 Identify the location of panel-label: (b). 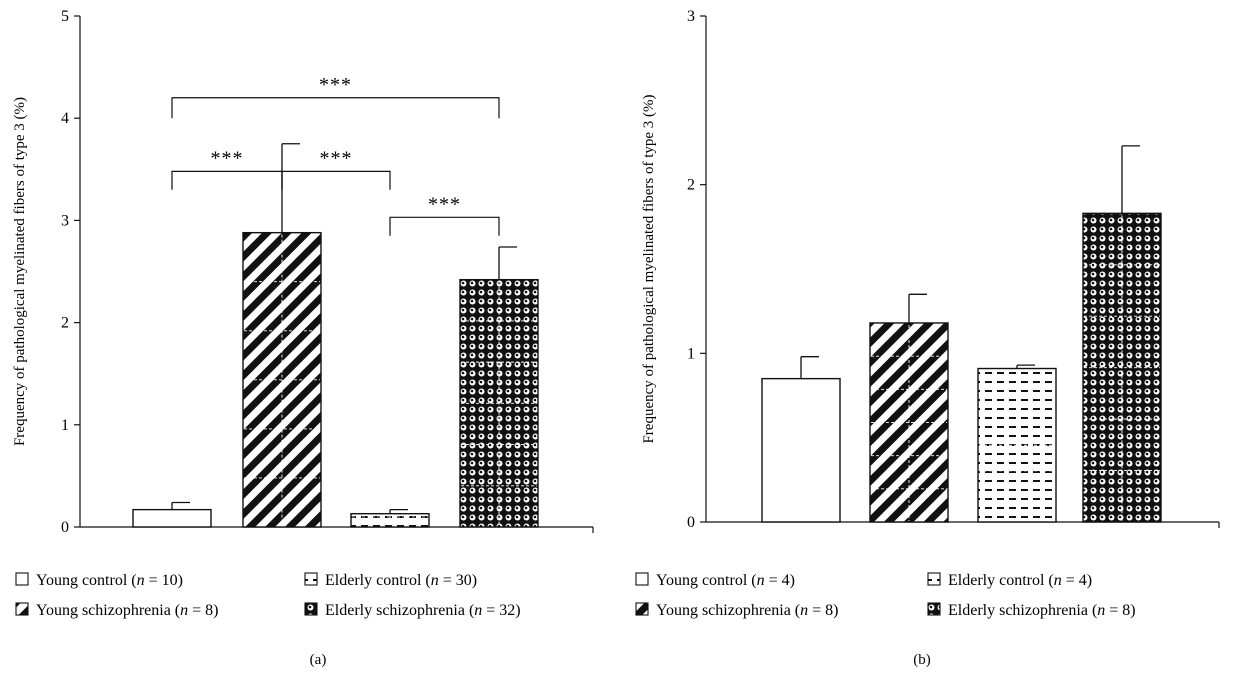
(922, 660).